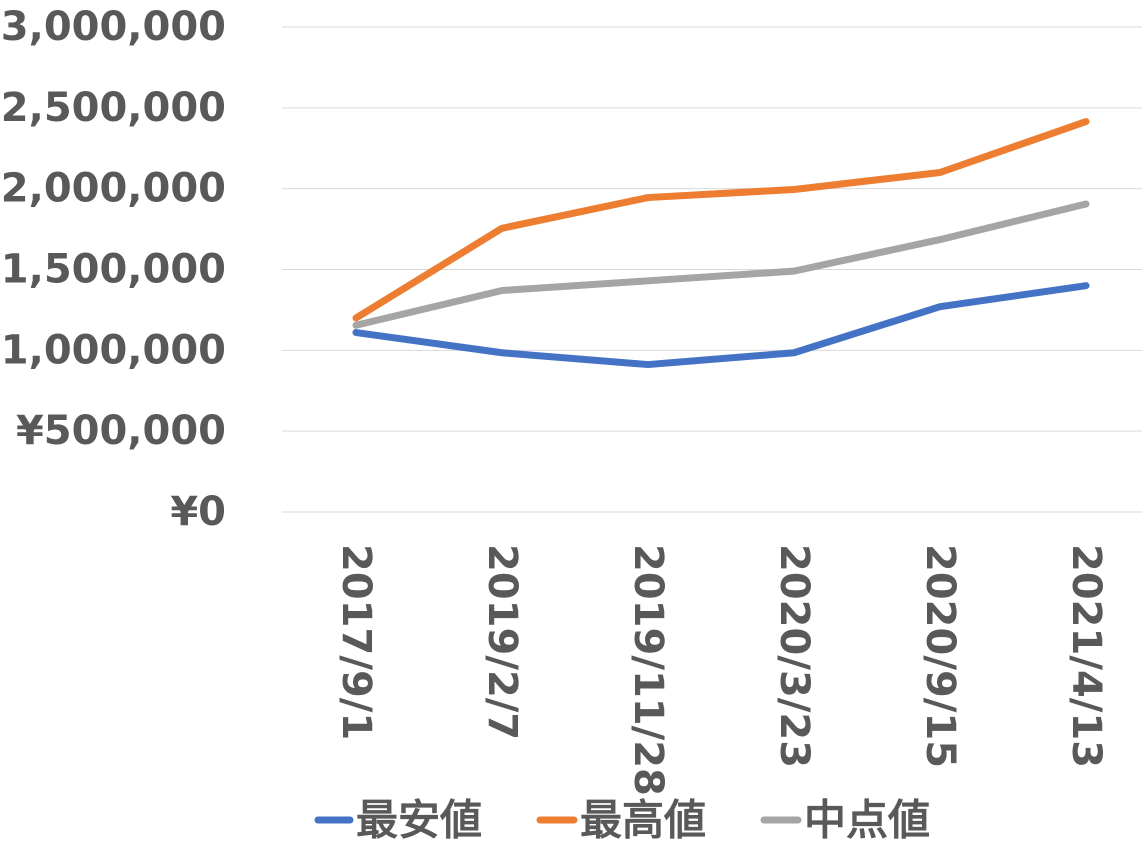 Image resolution: width=1142 pixels, height=848 pixels. I want to click on x-tick-label: 2017/9/1, so click(356, 642).